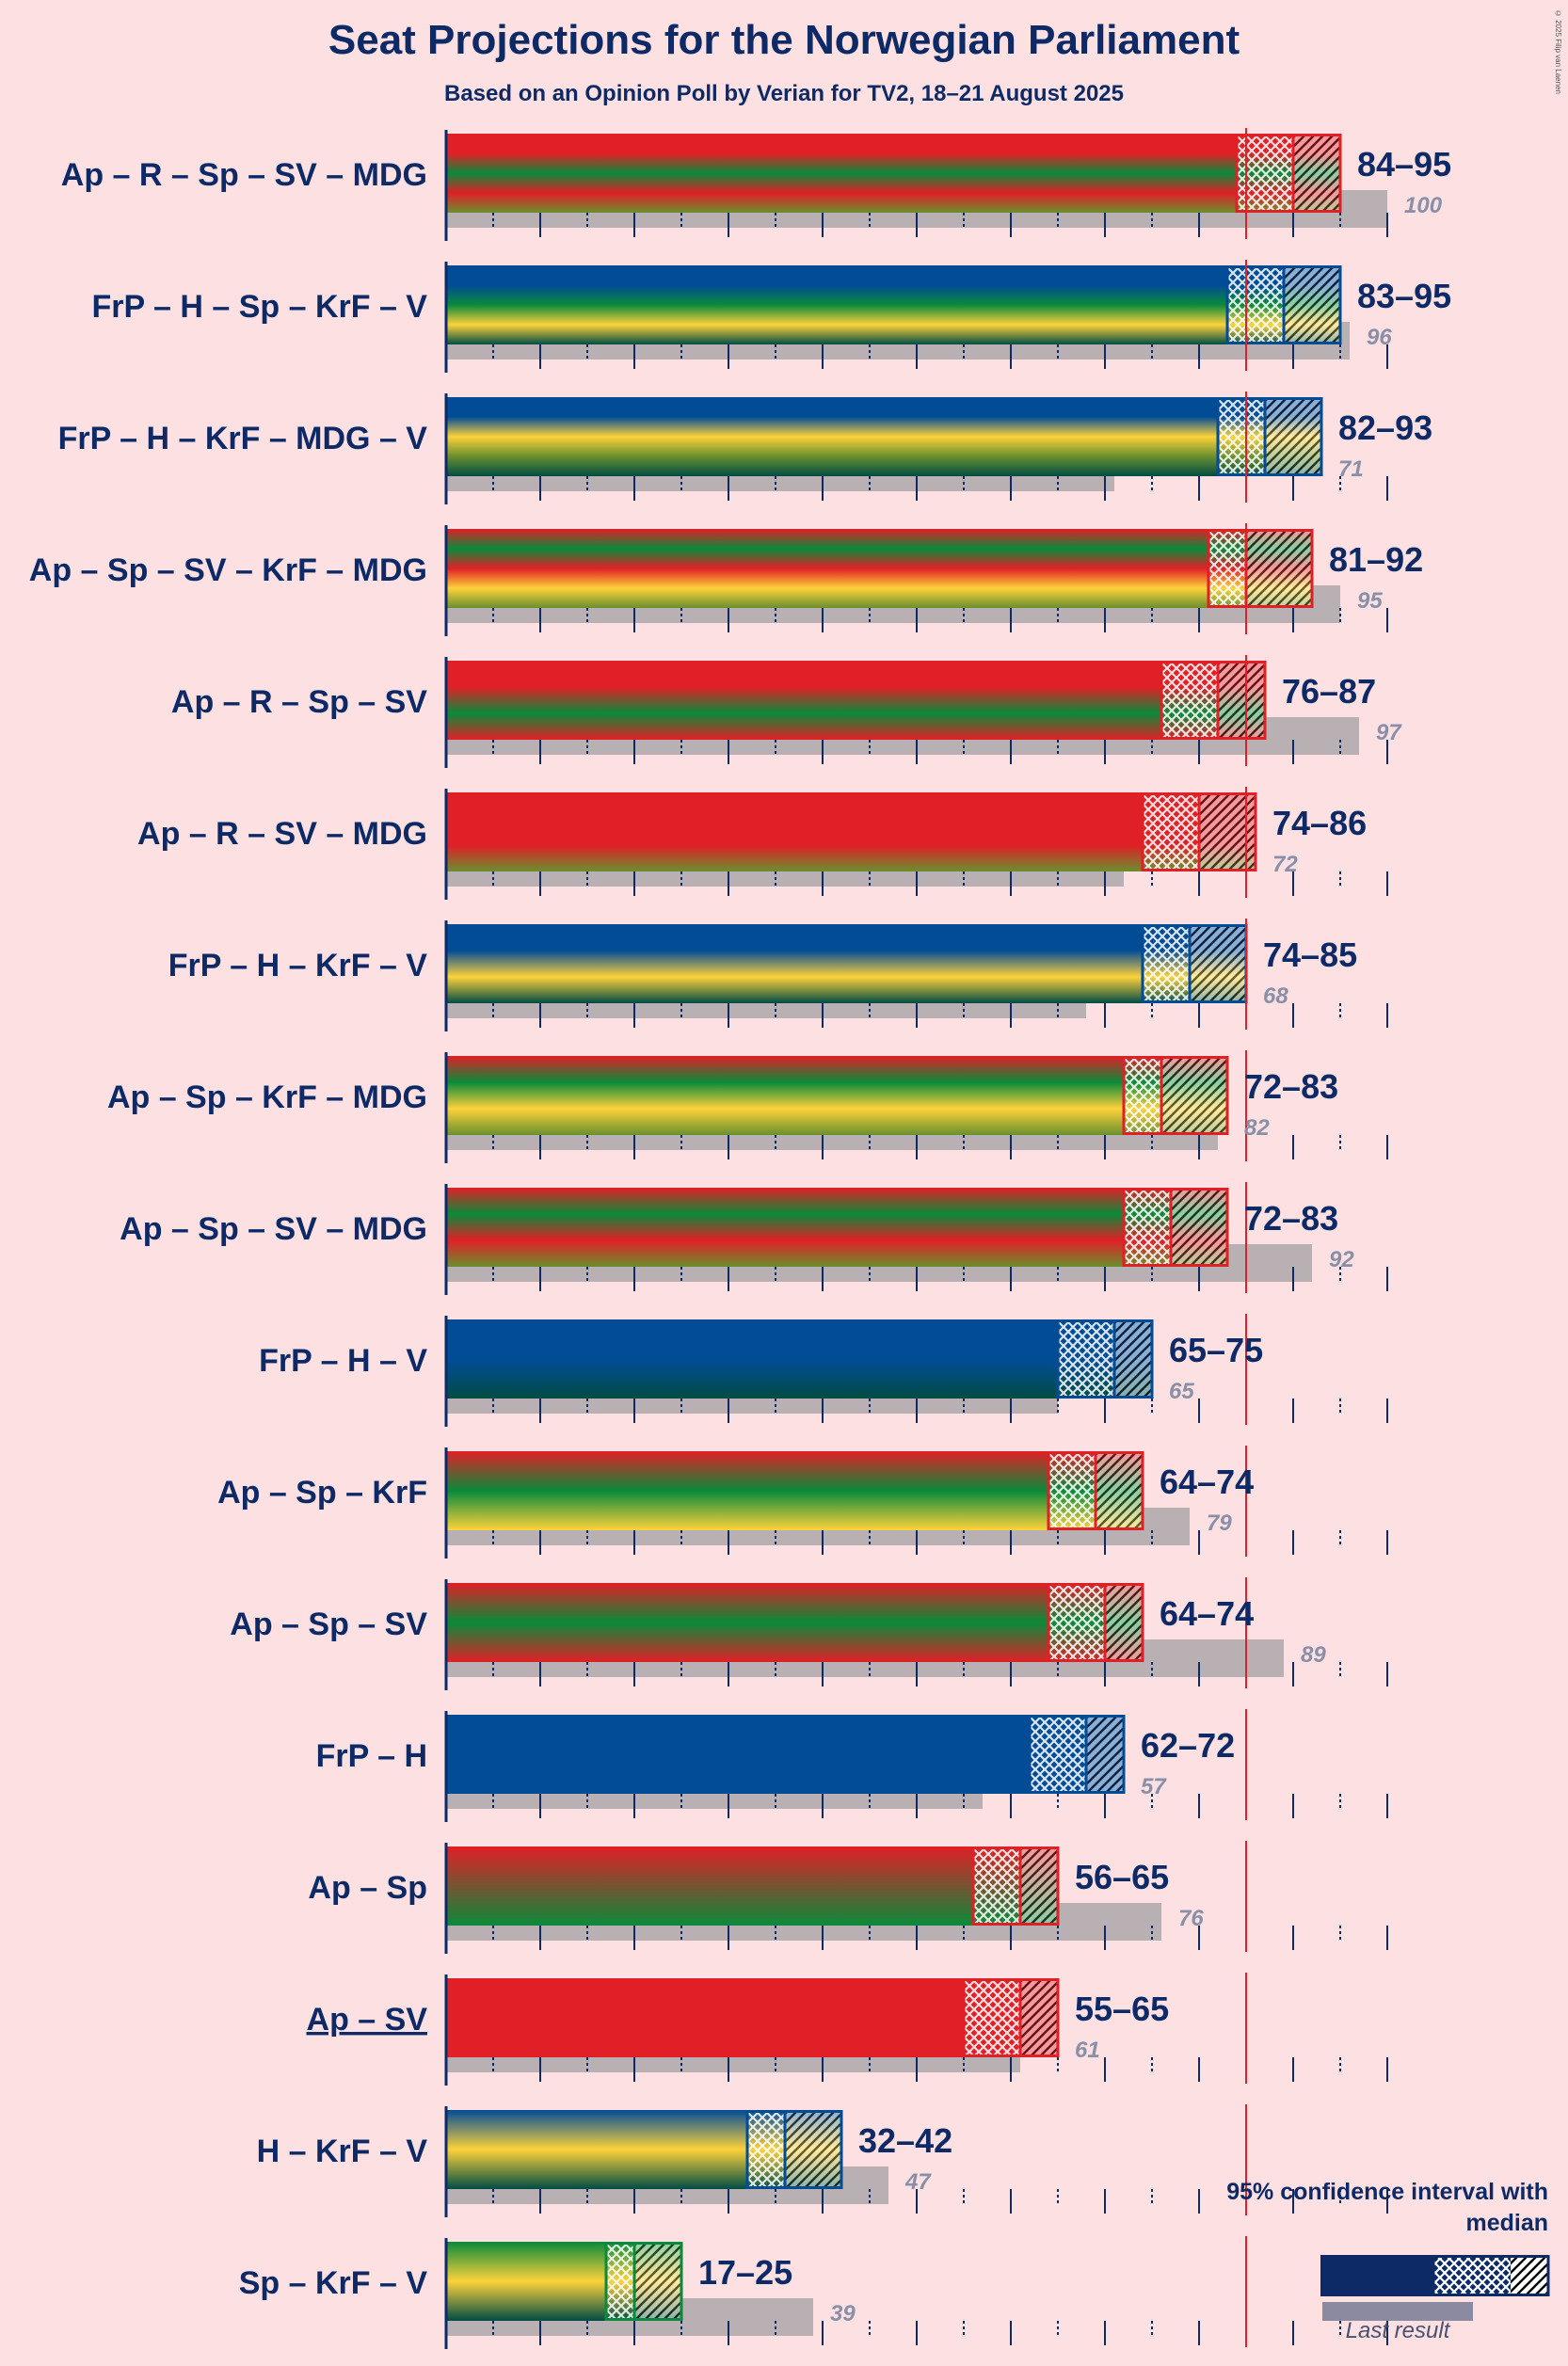 The image size is (1568, 2366). What do you see at coordinates (1387, 2207) in the screenshot?
I see `legend-title: 95% confidence interval with median` at bounding box center [1387, 2207].